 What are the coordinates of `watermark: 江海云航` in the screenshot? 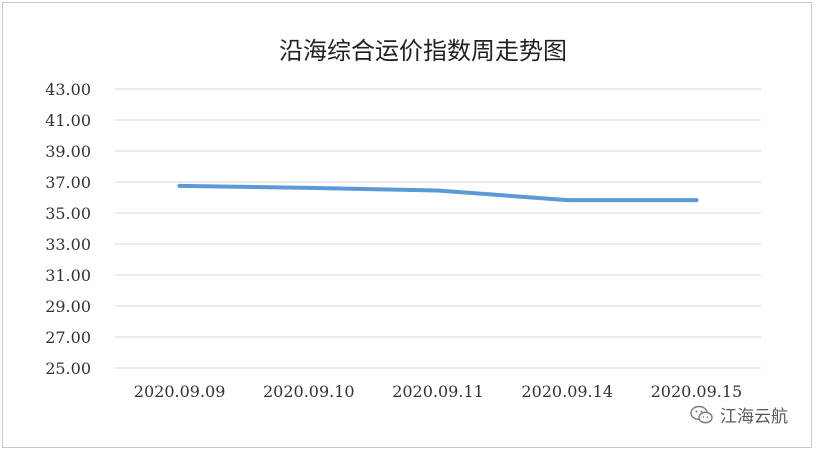 It's located at (739, 414).